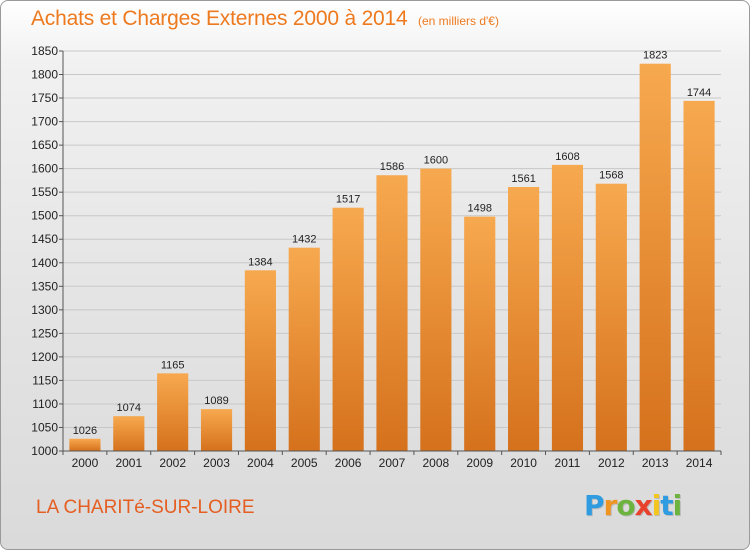 The height and width of the screenshot is (550, 750). I want to click on x-tick-label: 2006, so click(348, 463).